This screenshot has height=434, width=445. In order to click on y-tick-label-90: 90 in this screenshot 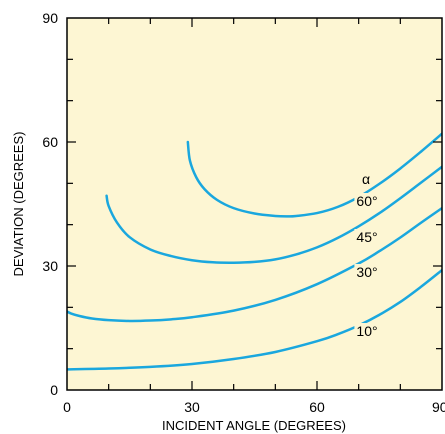, I will do `click(50, 18)`.